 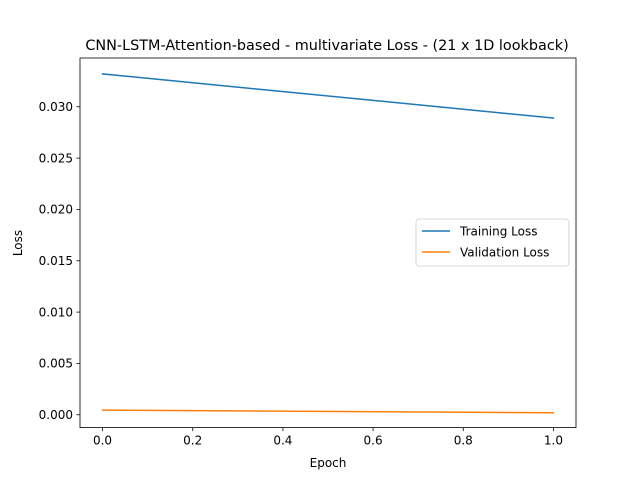 I want to click on legend: Training Loss Validation Loss, so click(x=492, y=242).